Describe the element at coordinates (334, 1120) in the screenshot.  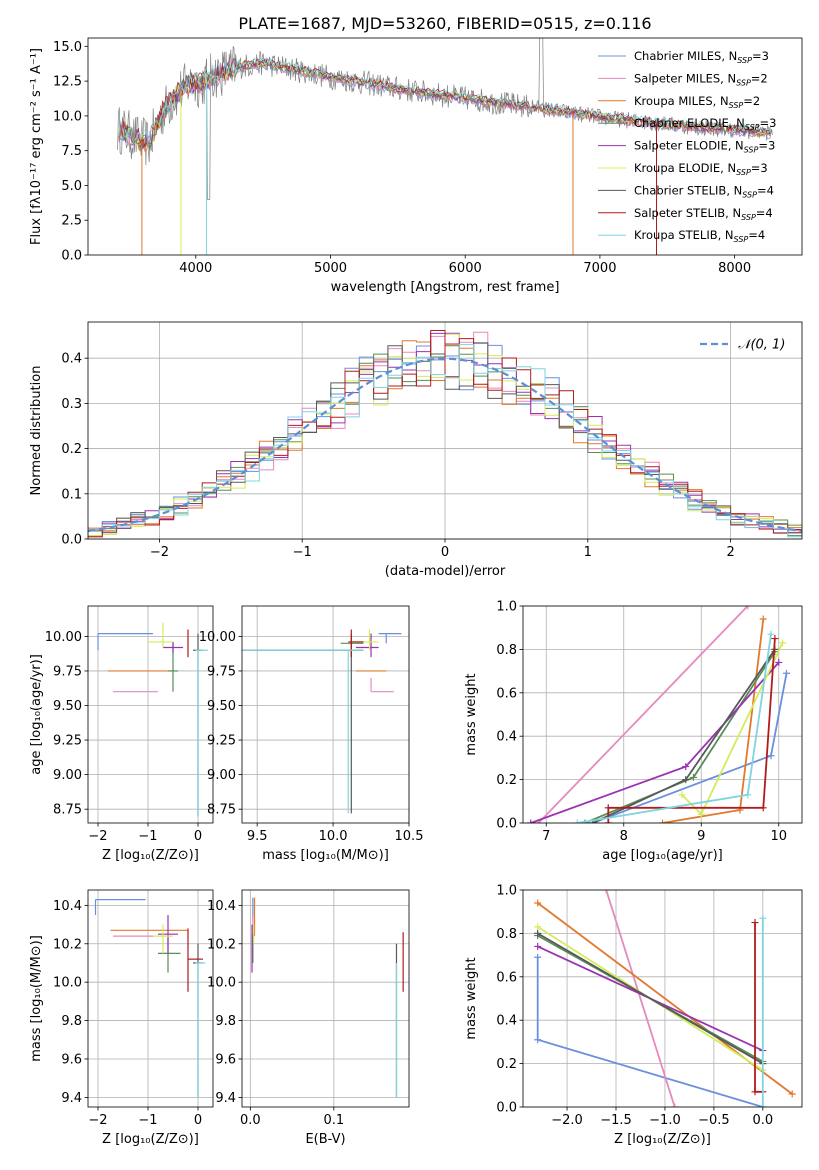
I see `x-tick-label: 0.1` at that location.